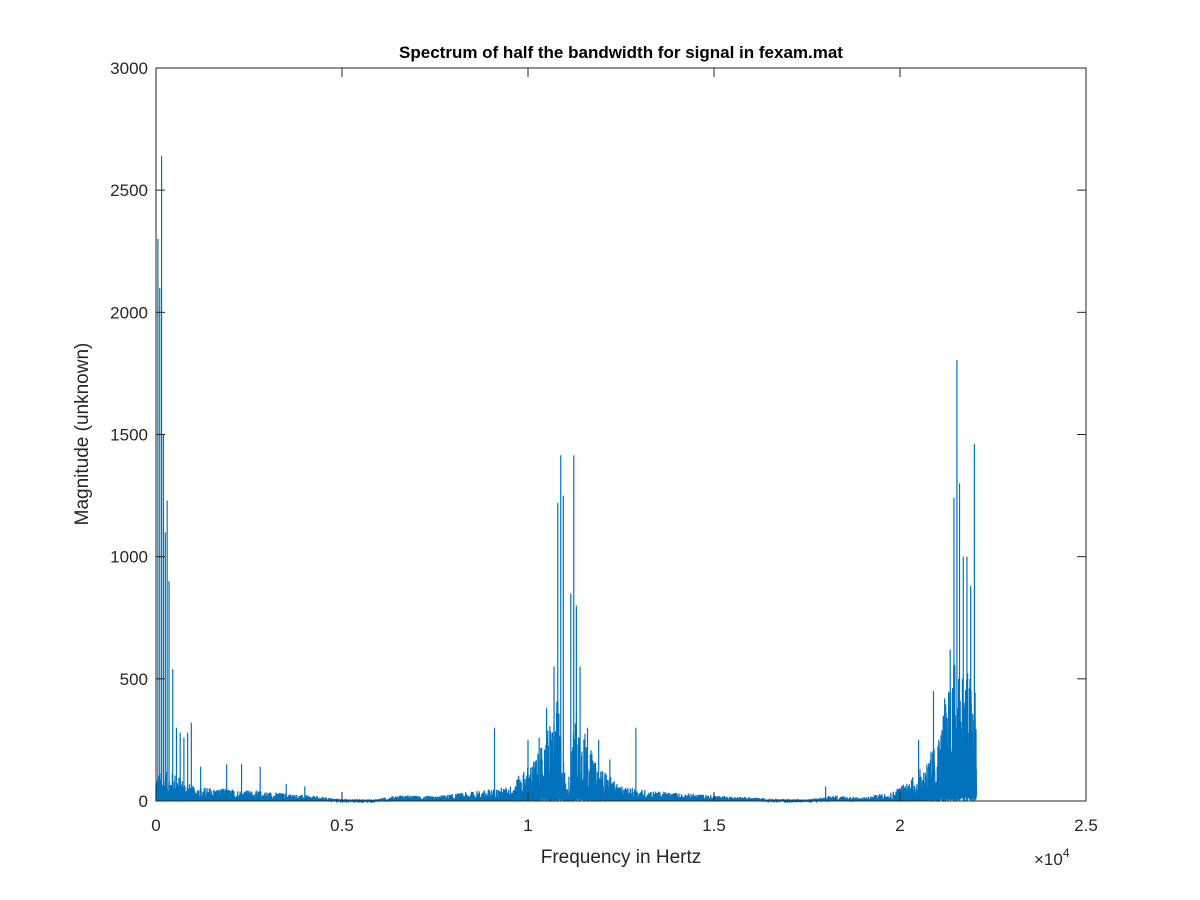 Image resolution: width=1200 pixels, height=900 pixels. I want to click on y-tick-label: 1000, so click(129, 557).